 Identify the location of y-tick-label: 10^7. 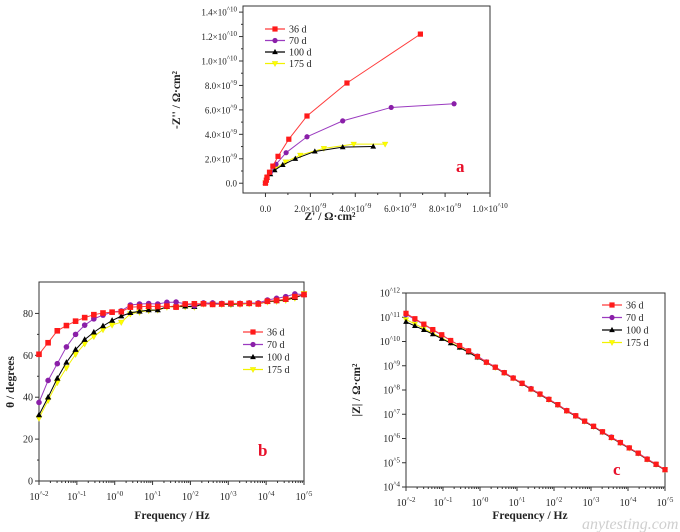
(391, 414).